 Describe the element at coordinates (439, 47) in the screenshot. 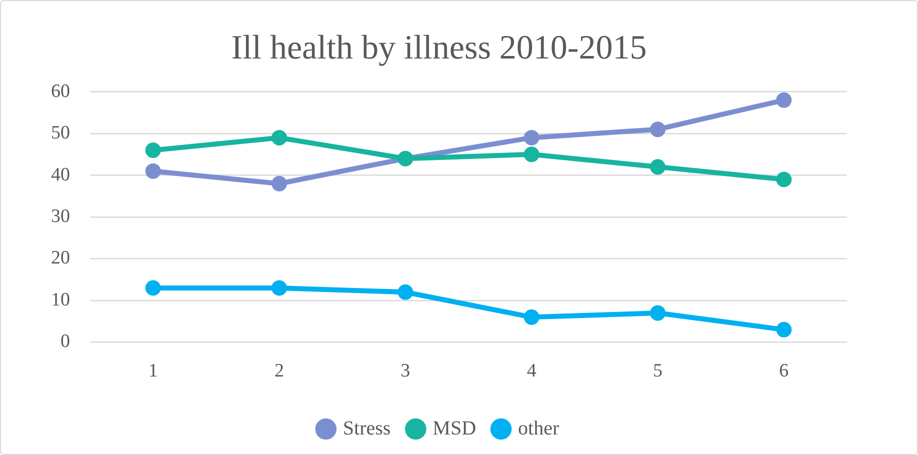

I see `chart-title: Ill health by illness 2010-2015` at that location.